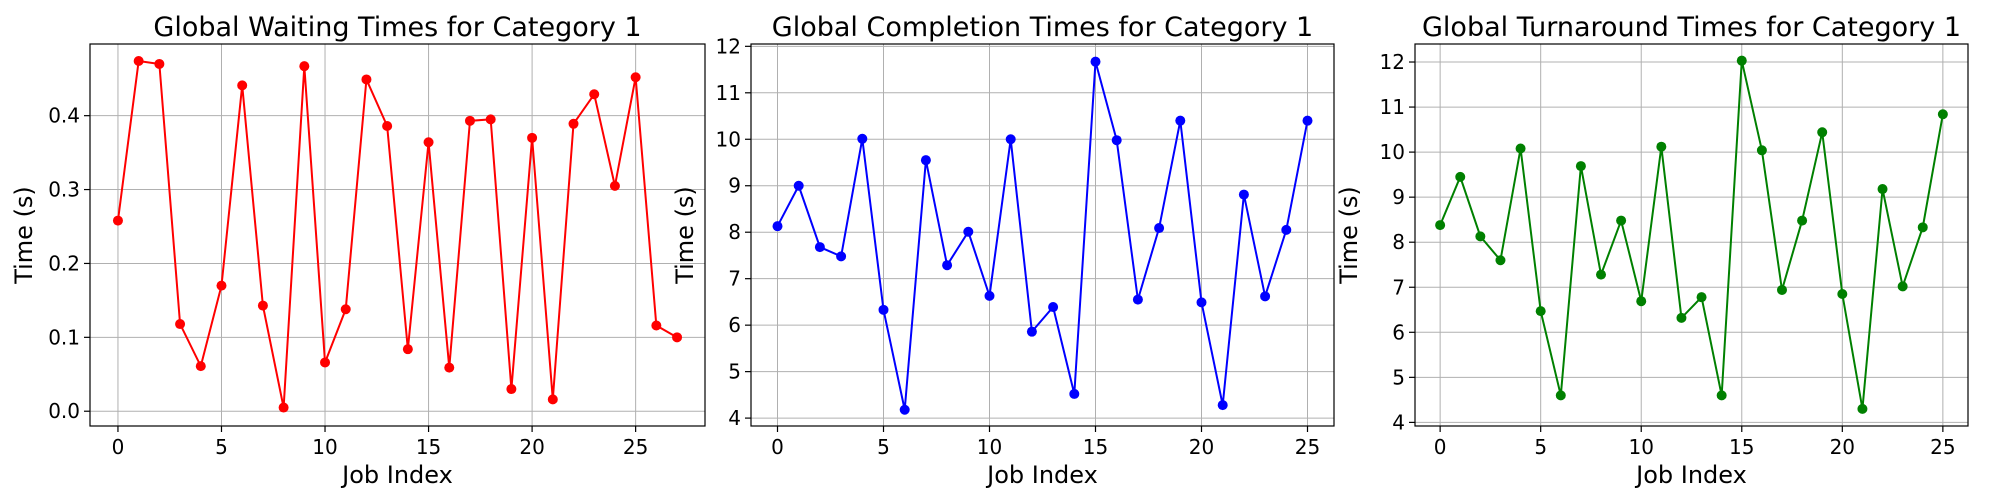  I want to click on y-tick-label: 6, so click(734, 325).